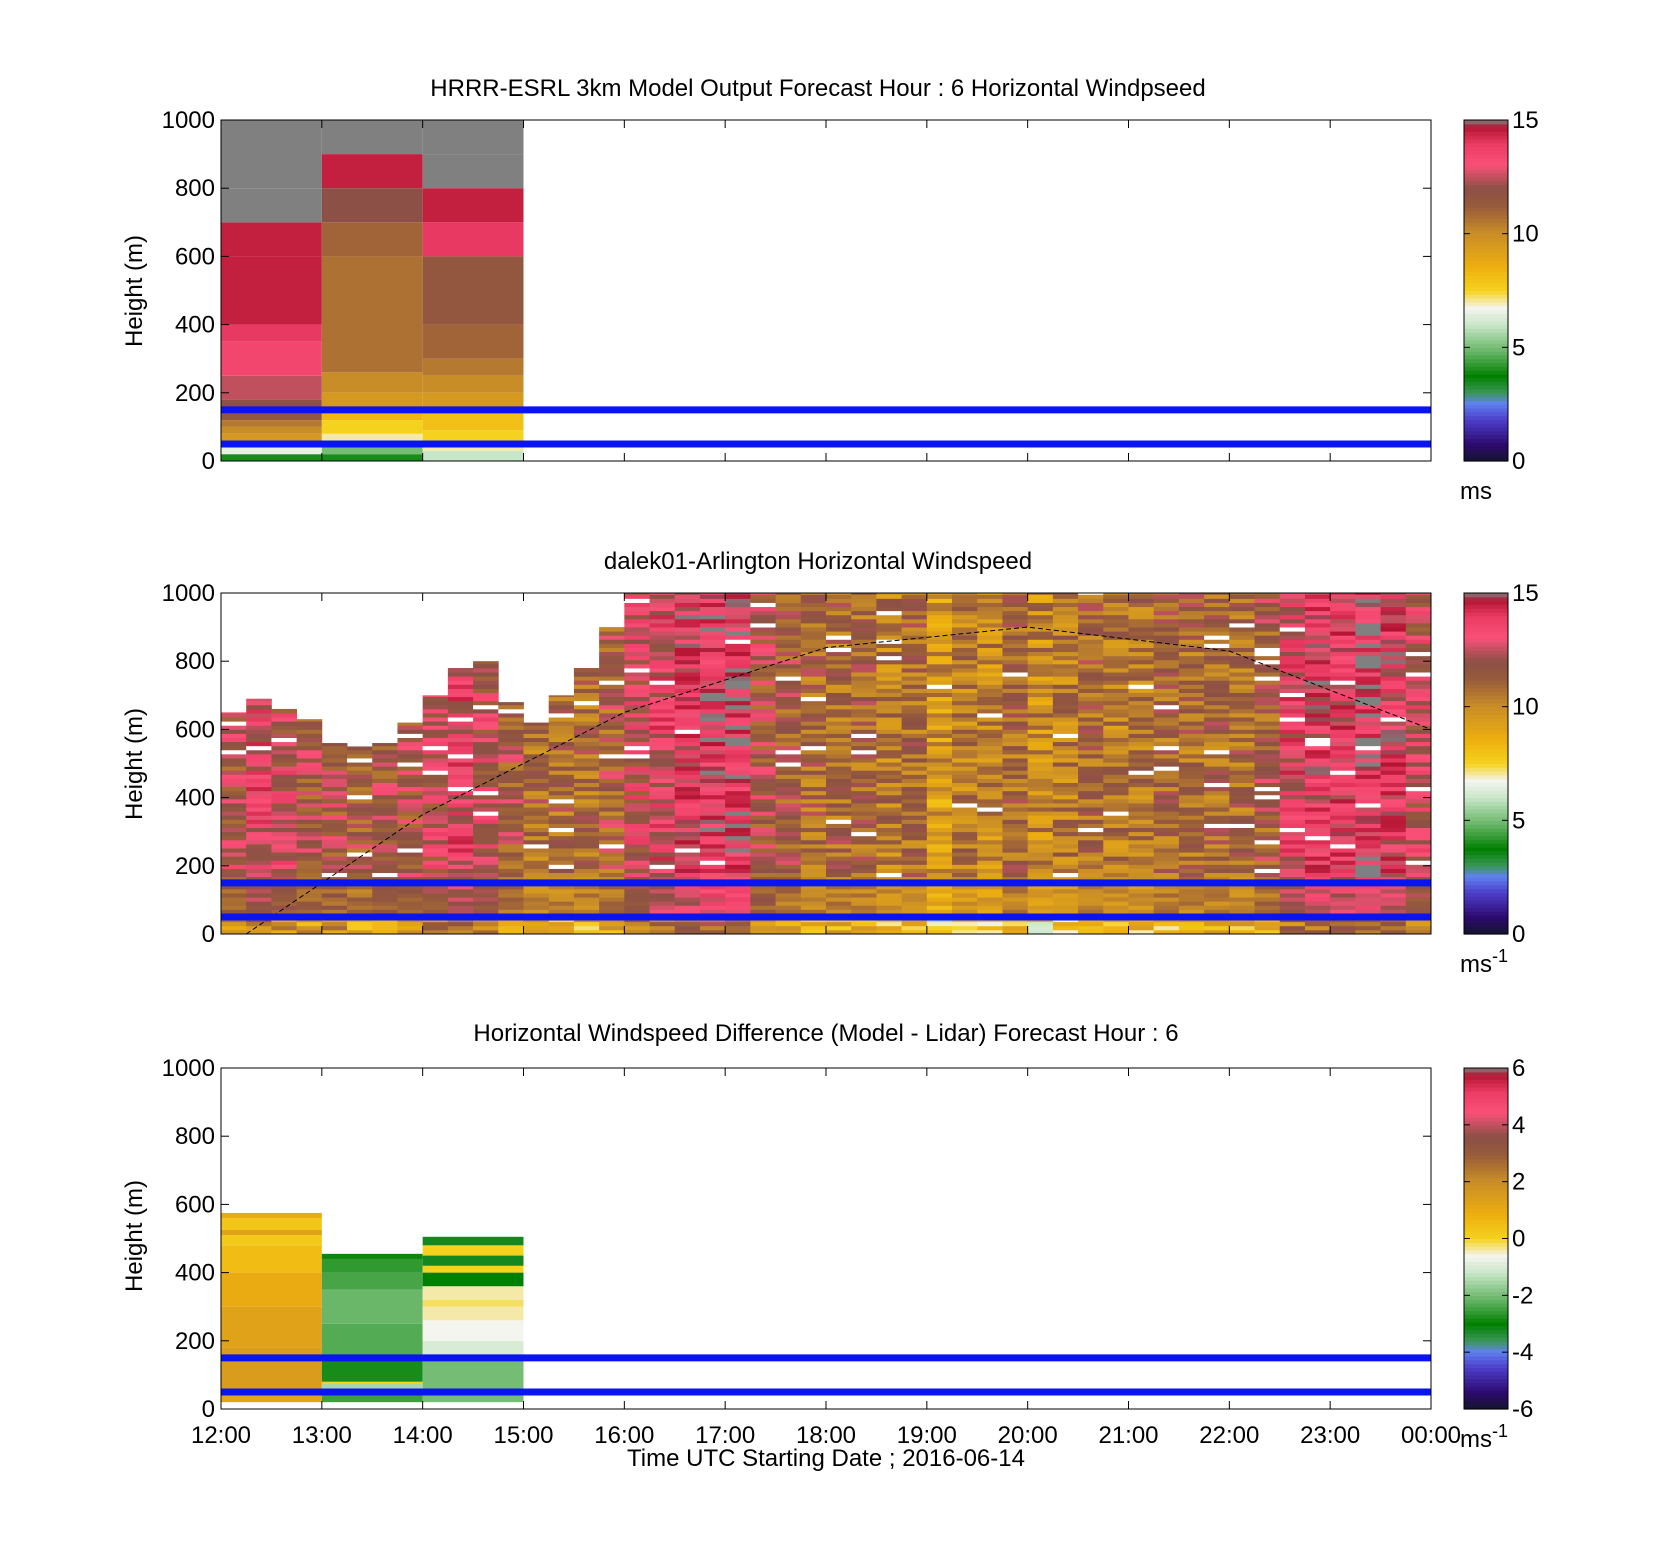 The height and width of the screenshot is (1561, 1680). I want to click on x-tick-label: 16:00, so click(624, 1435).